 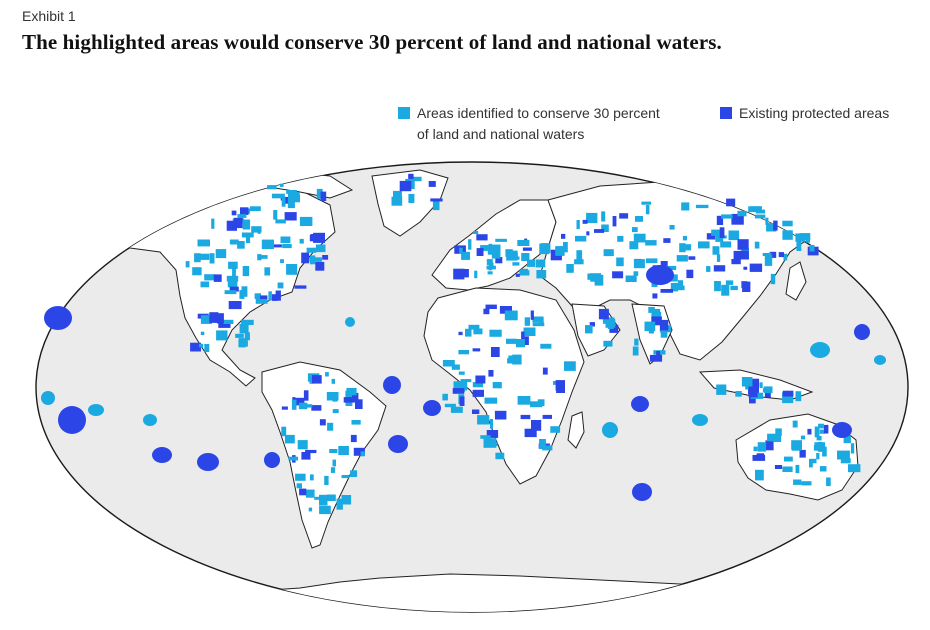 I want to click on marine-protected-area, so click(x=432, y=408).